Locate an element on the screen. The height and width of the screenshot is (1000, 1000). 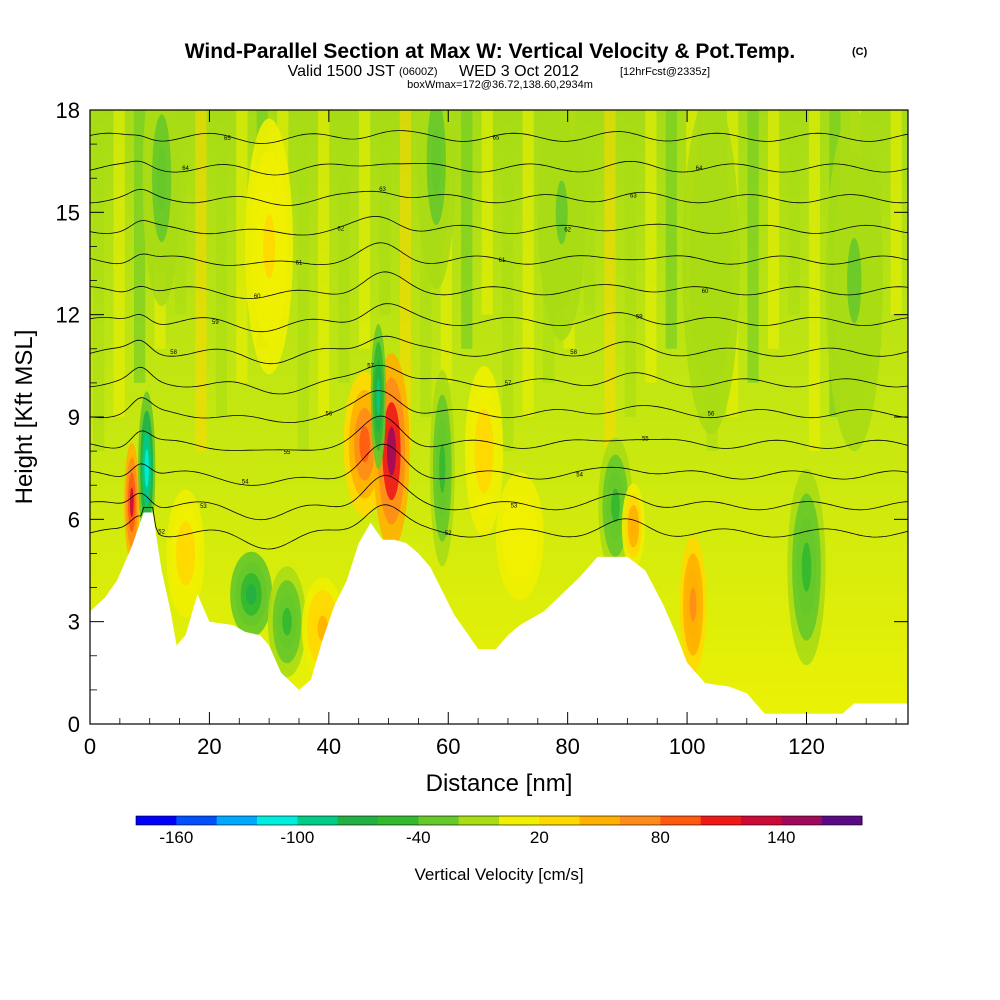
y-tick-label: 9 is located at coordinates (74, 417).